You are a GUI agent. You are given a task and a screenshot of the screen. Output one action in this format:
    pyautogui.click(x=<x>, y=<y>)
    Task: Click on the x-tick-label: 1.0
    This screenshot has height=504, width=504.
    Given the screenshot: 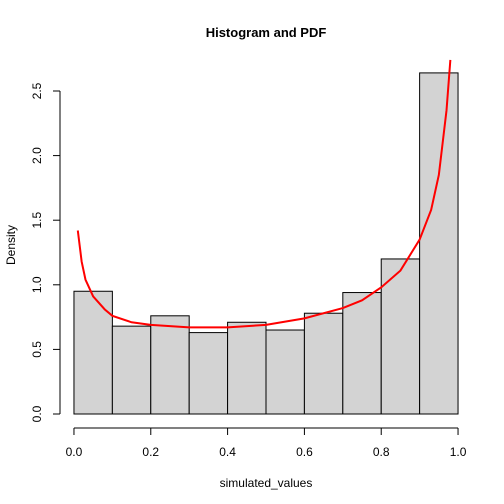 What is the action you would take?
    pyautogui.click(x=458, y=452)
    